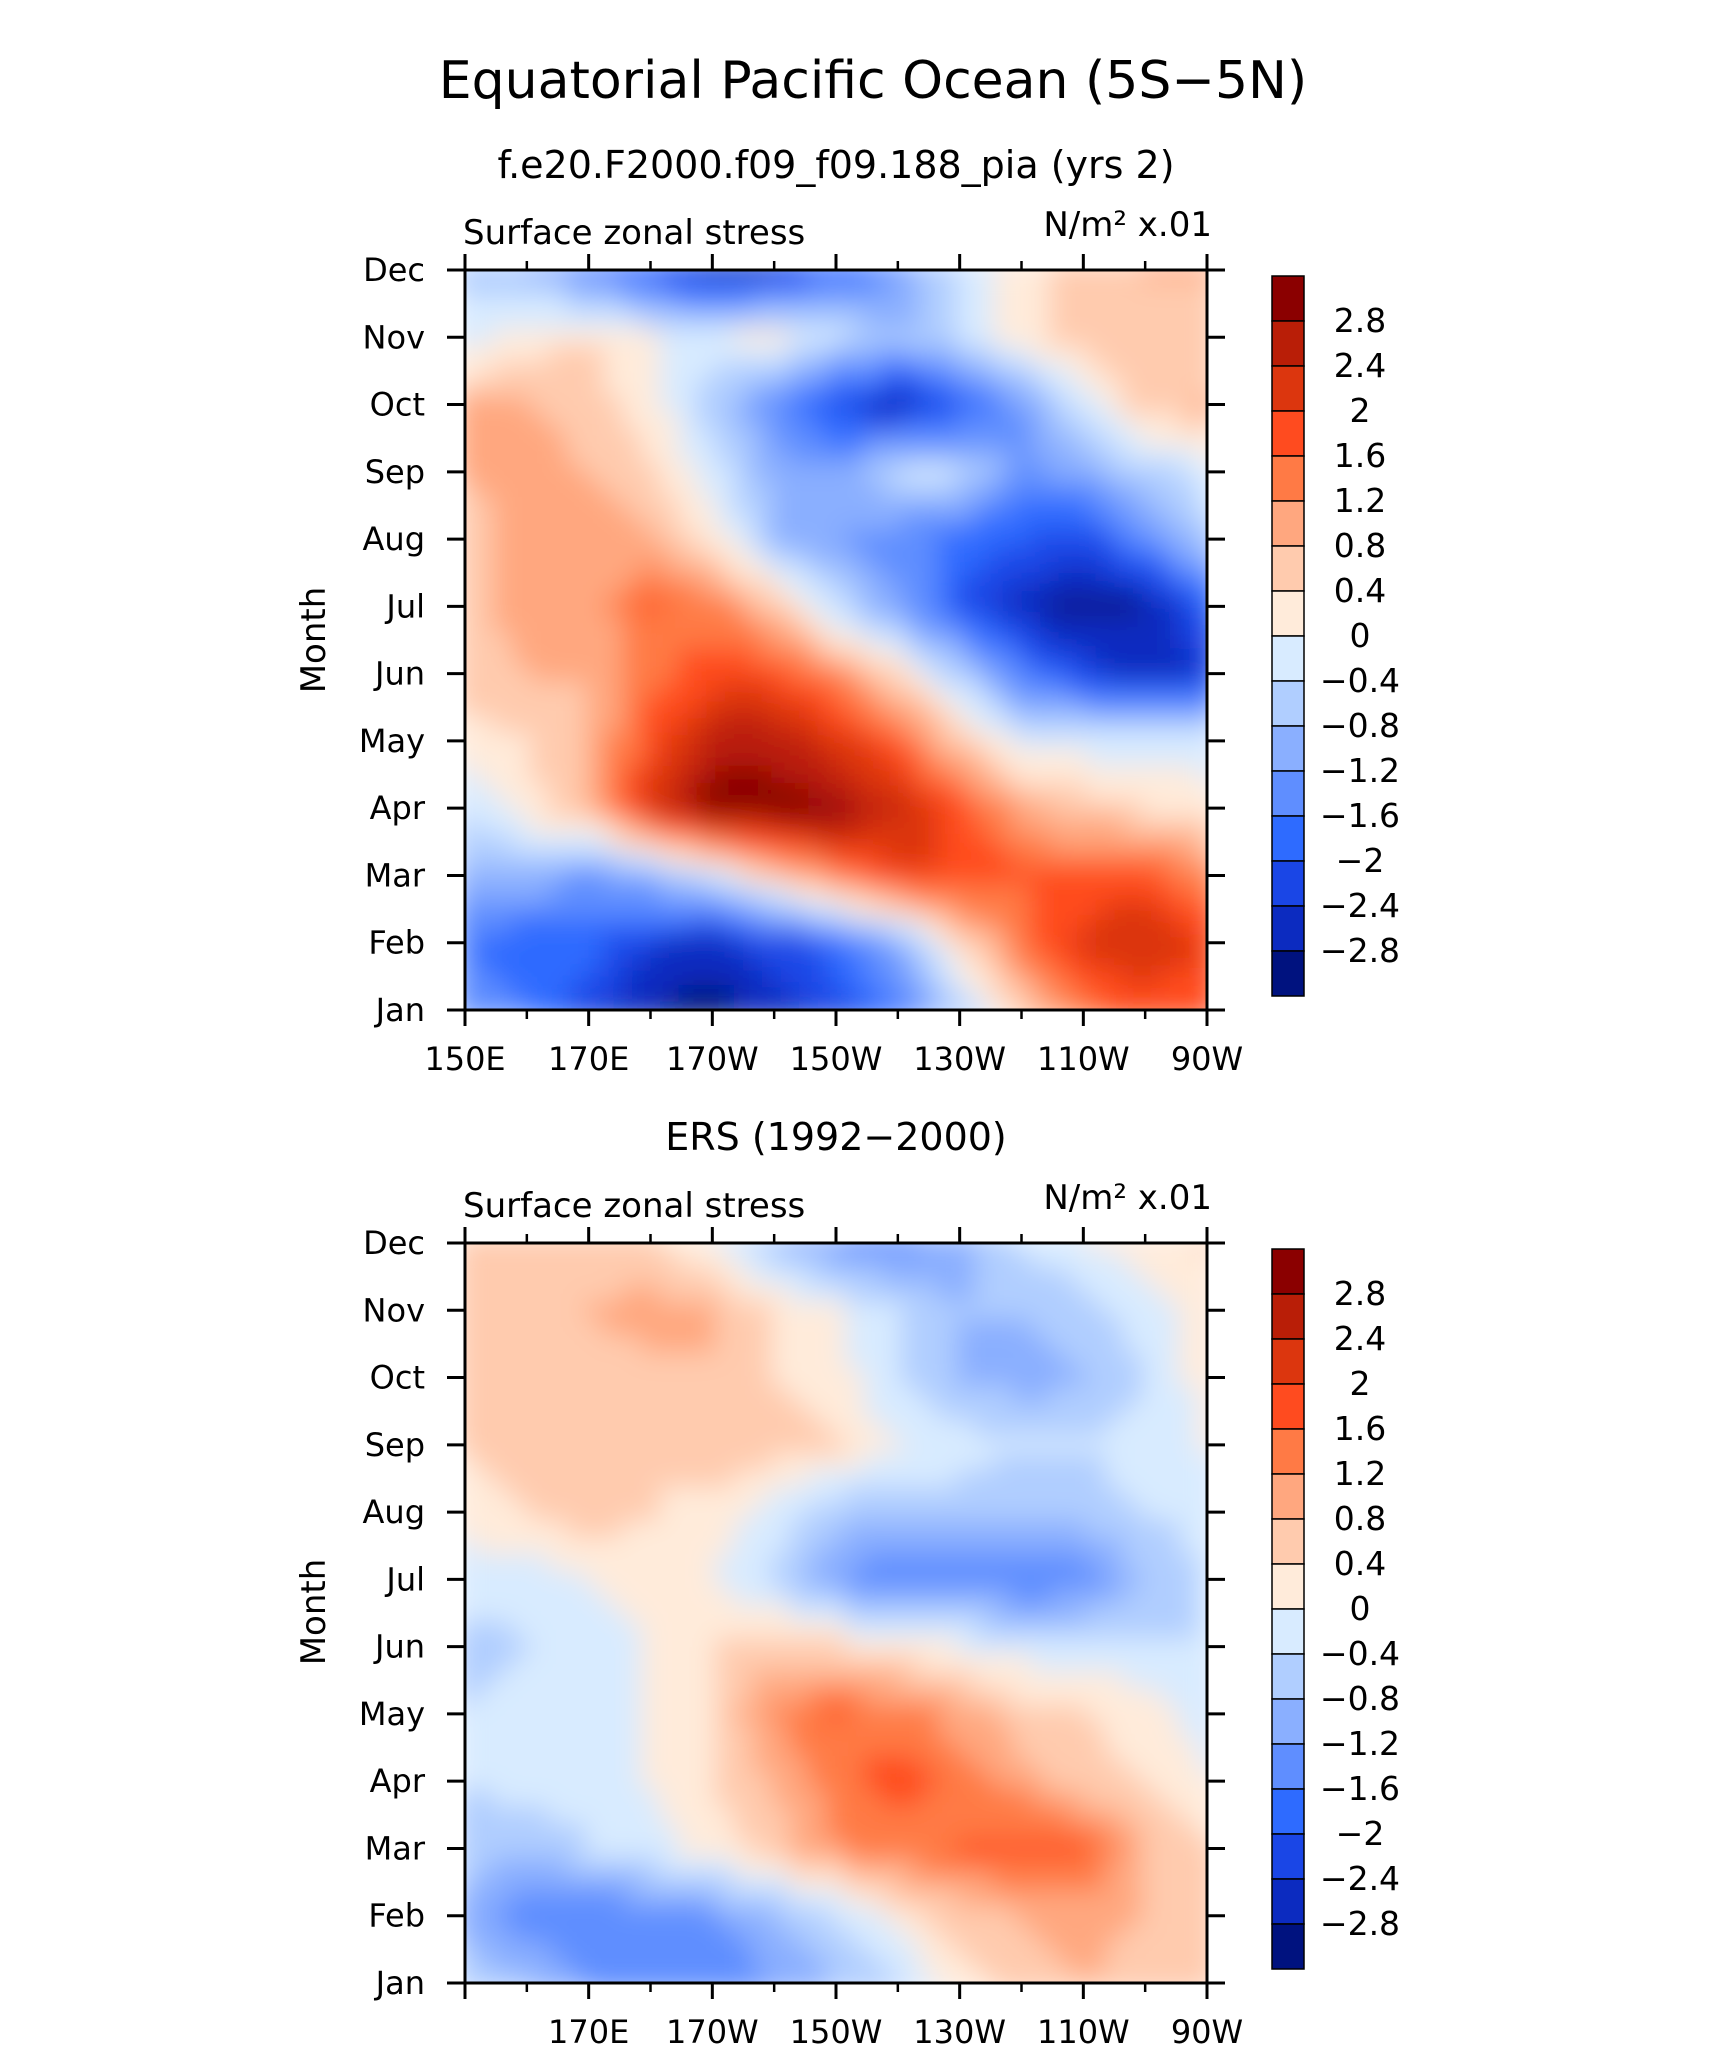 Image resolution: width=1710 pixels, height=2059 pixels. Describe the element at coordinates (1360, 860) in the screenshot. I see `colorbar-label: −2` at that location.